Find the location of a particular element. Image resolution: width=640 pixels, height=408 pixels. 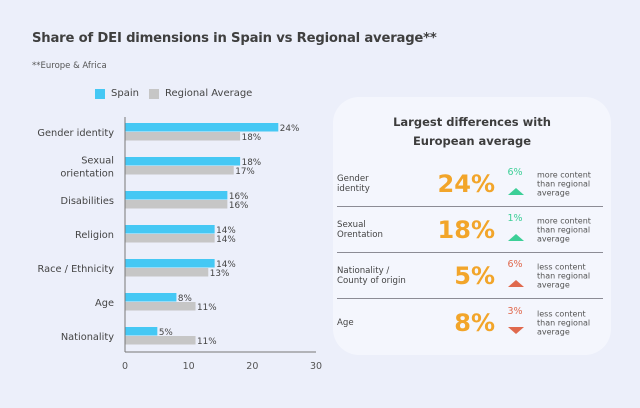

x-tick-label: 30 is located at coordinates (316, 366).